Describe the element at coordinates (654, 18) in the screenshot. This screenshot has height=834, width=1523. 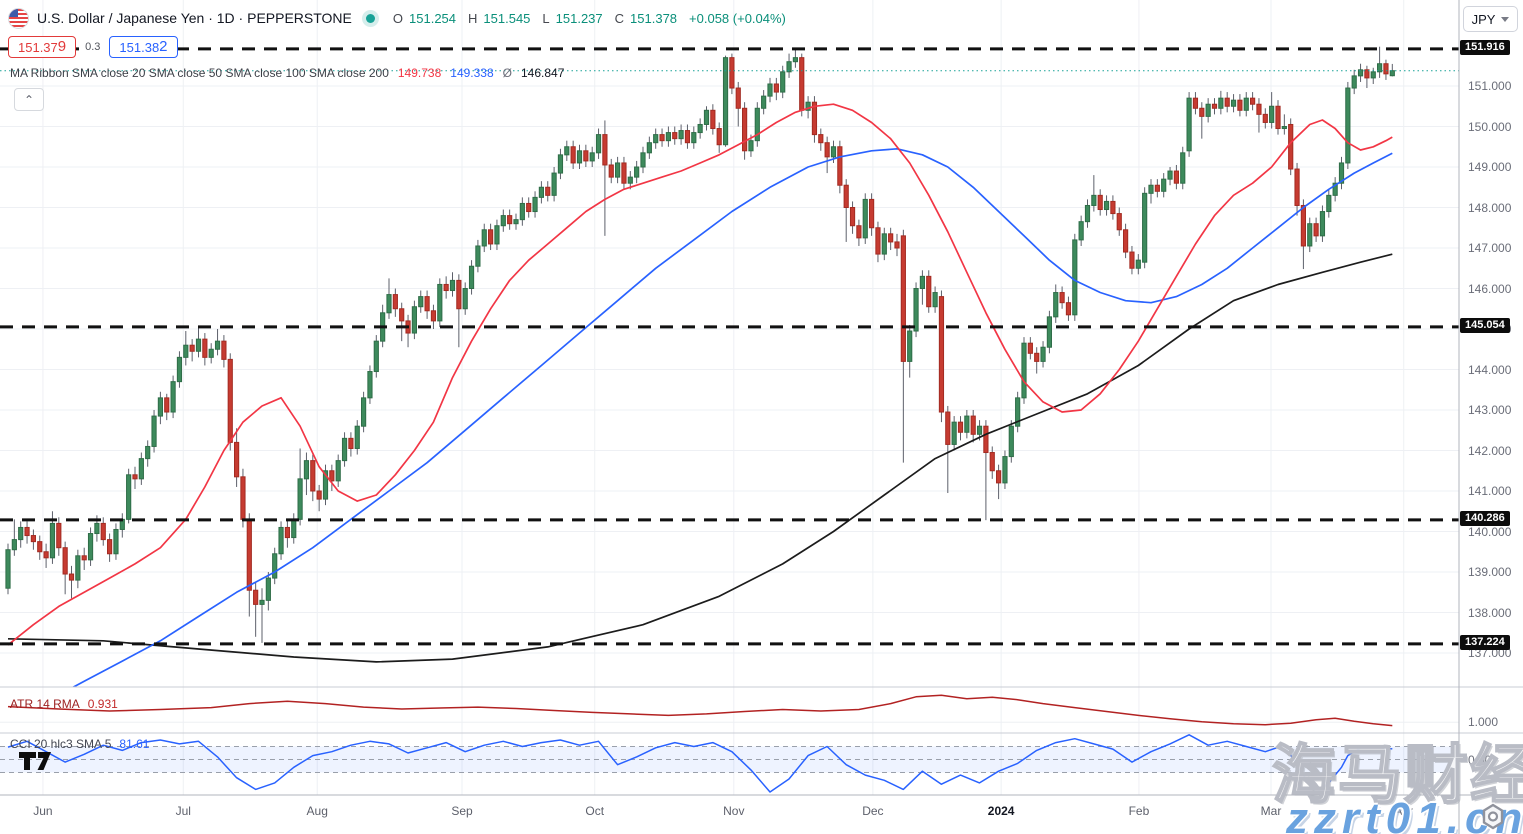
I see `close-value: 151.378` at that location.